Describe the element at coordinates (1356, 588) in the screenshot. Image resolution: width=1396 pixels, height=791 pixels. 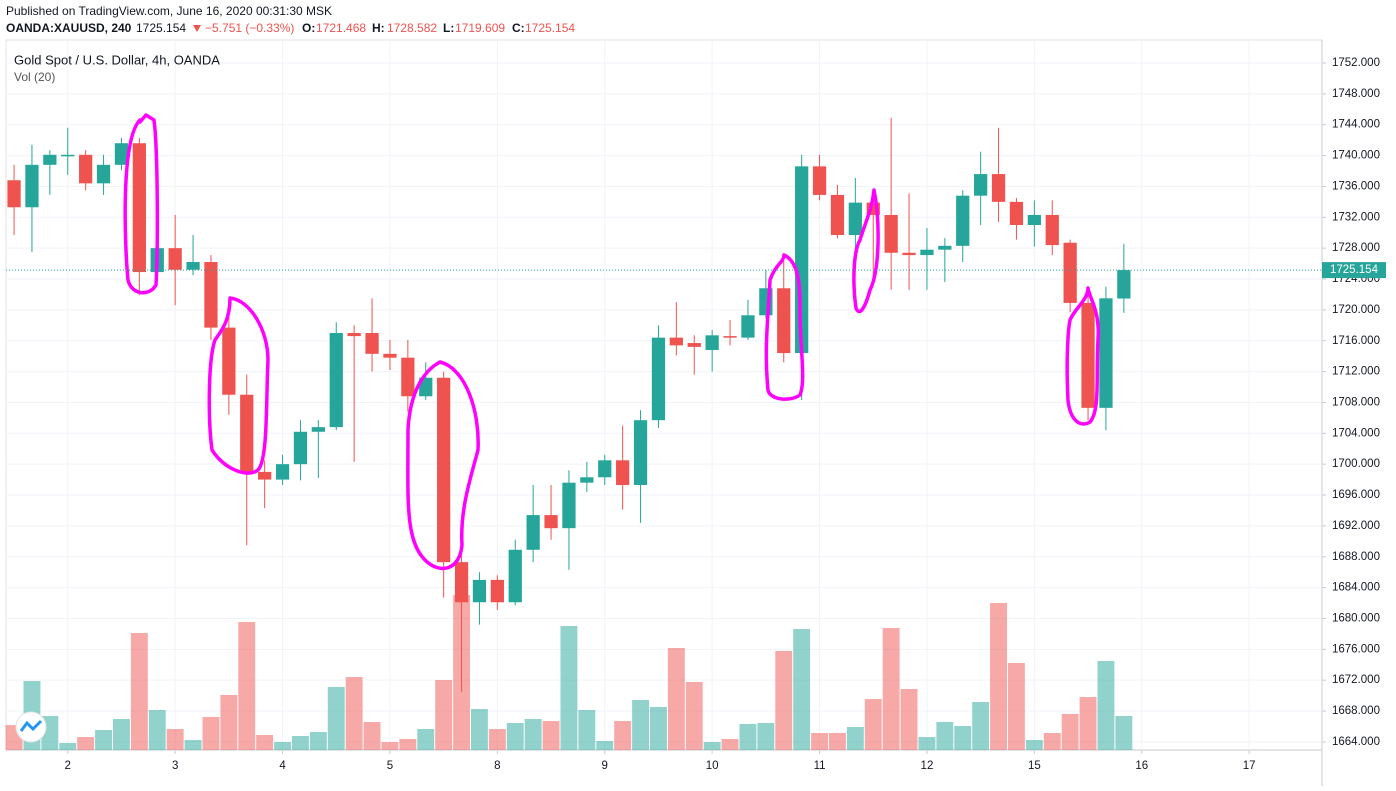
I see `y-tick-label: 1684.000` at that location.